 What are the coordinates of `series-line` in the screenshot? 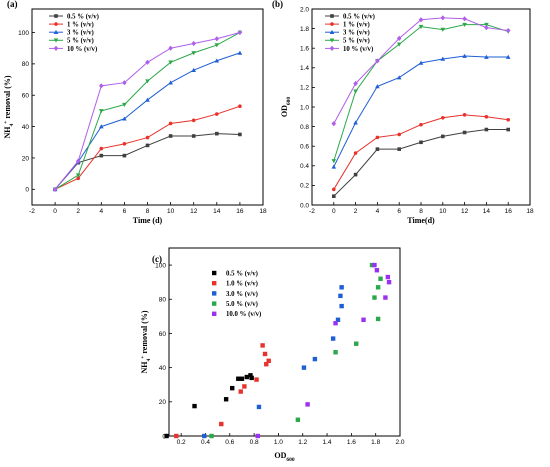 It's located at (147, 111).